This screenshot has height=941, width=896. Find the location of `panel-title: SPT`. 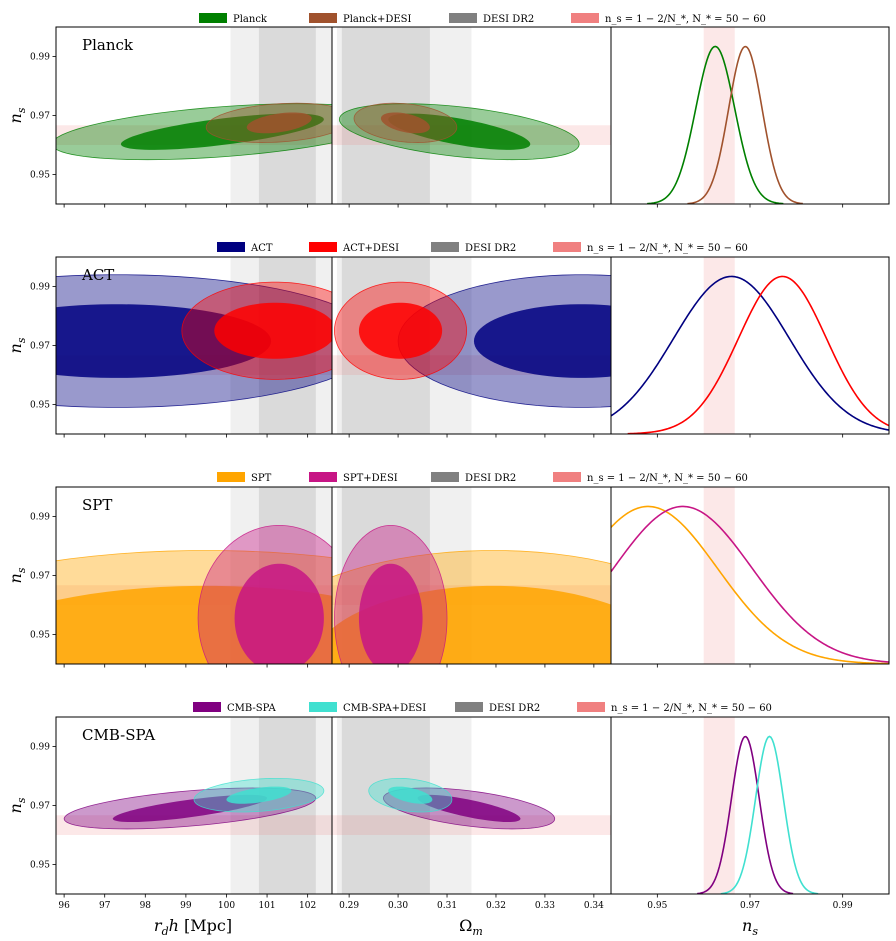

panel-title: SPT is located at coordinates (97, 505).